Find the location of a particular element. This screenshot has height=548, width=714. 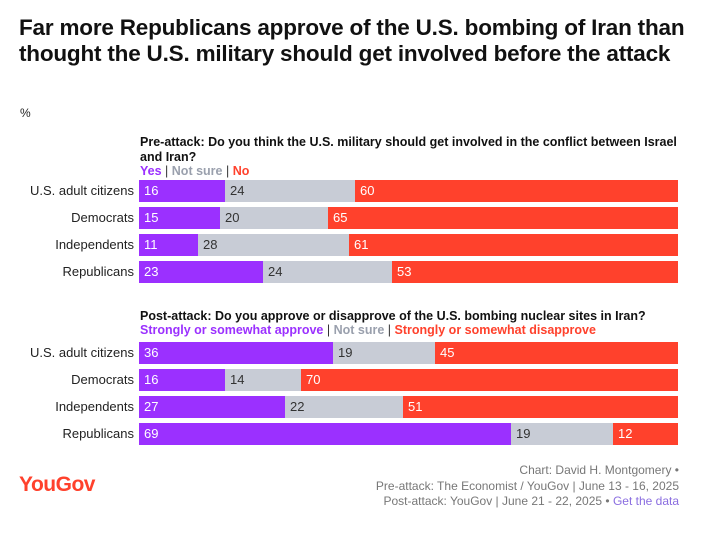

legend-approve: Strongly or somewhat approve is located at coordinates (232, 330).